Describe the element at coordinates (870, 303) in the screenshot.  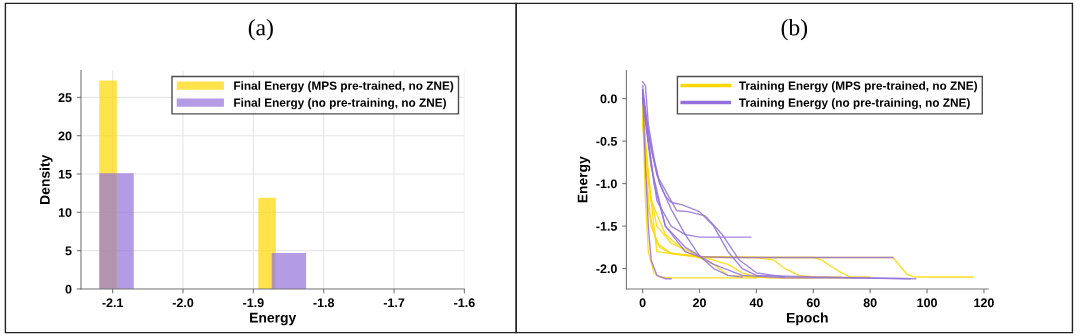
I see `x-tick-label: 80` at that location.